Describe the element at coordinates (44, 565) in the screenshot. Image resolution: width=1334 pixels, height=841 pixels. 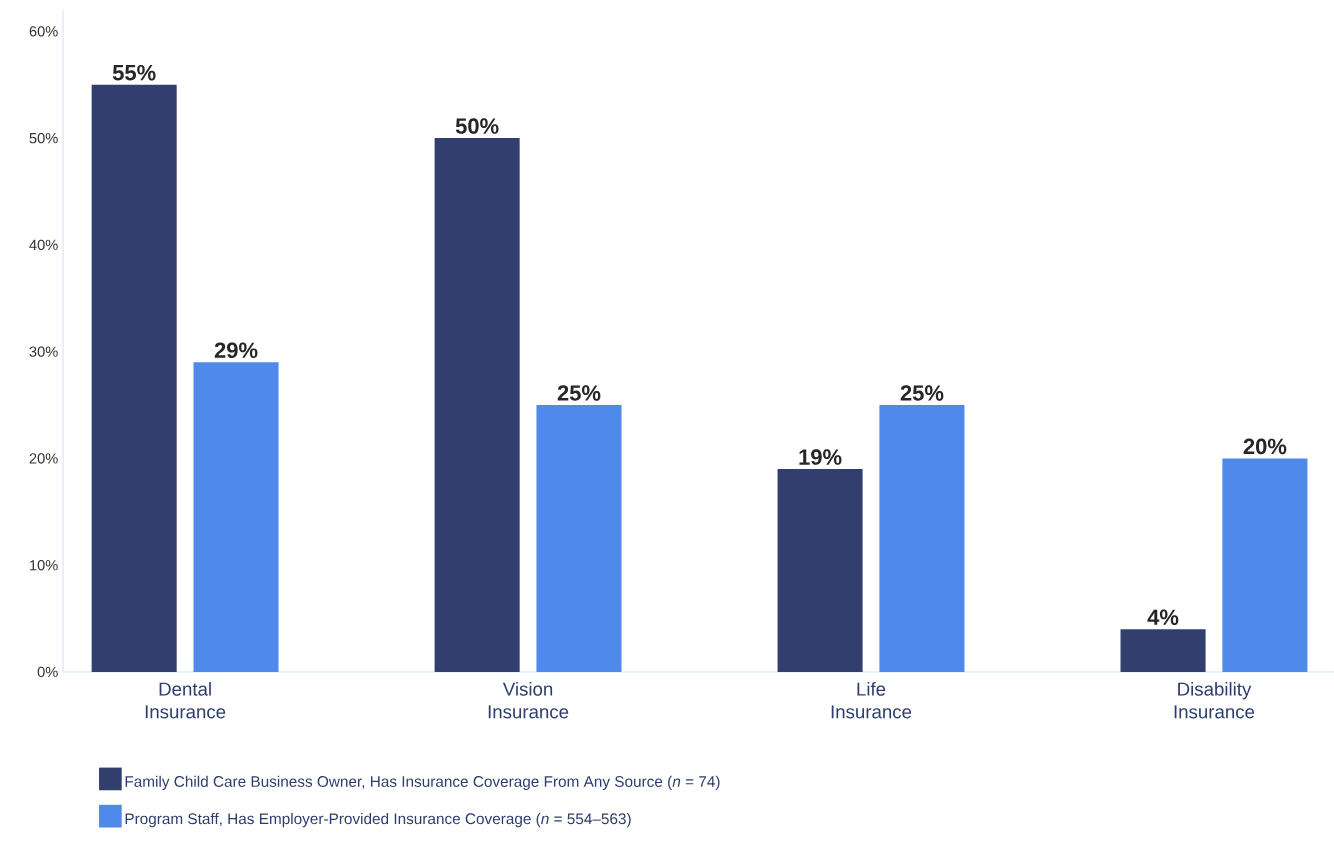
I see `y-tick-label: 10%` at that location.